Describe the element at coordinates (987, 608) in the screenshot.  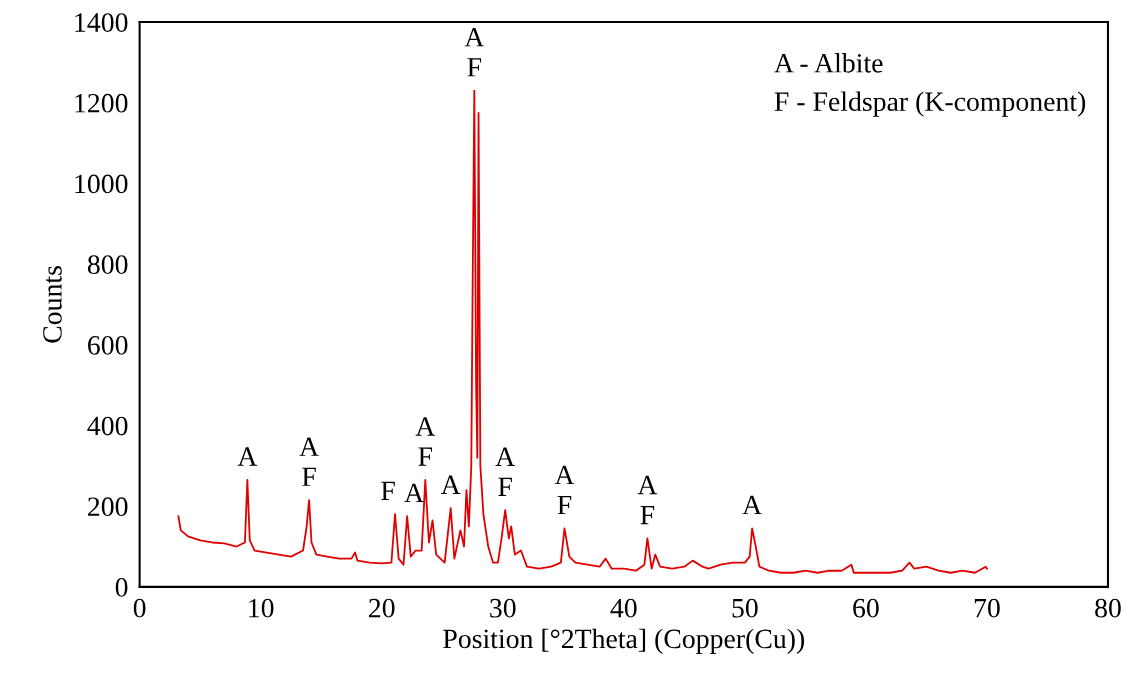
I see `x-tick-label: 70` at that location.